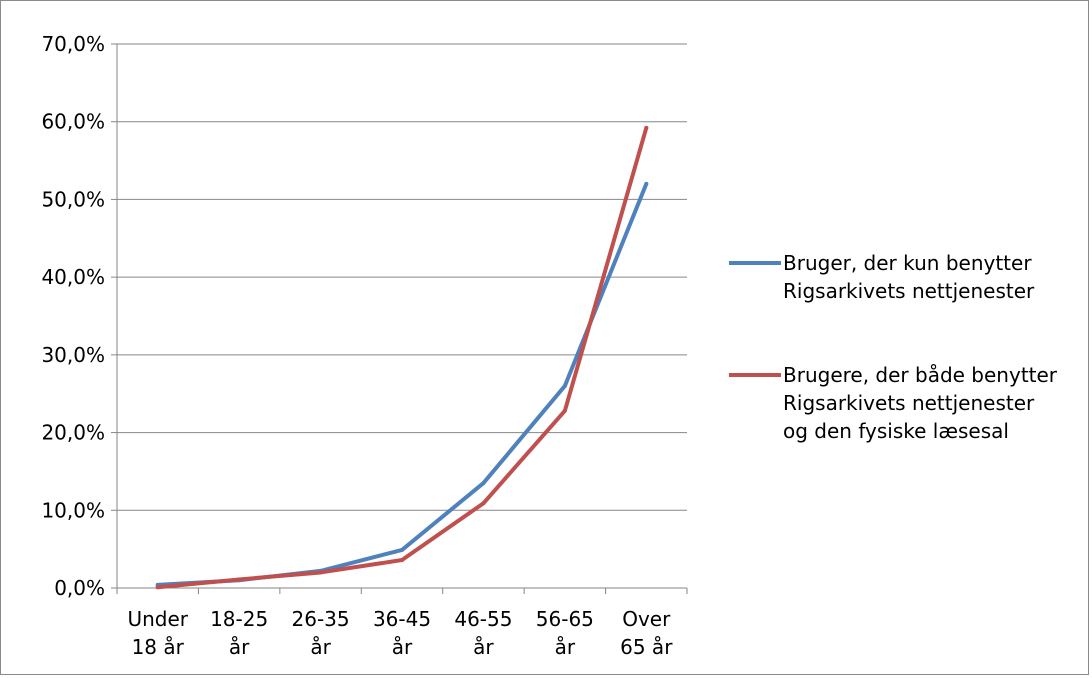 The width and height of the screenshot is (1092, 678). I want to click on x-tick-label: 36-45 år, so click(402, 633).